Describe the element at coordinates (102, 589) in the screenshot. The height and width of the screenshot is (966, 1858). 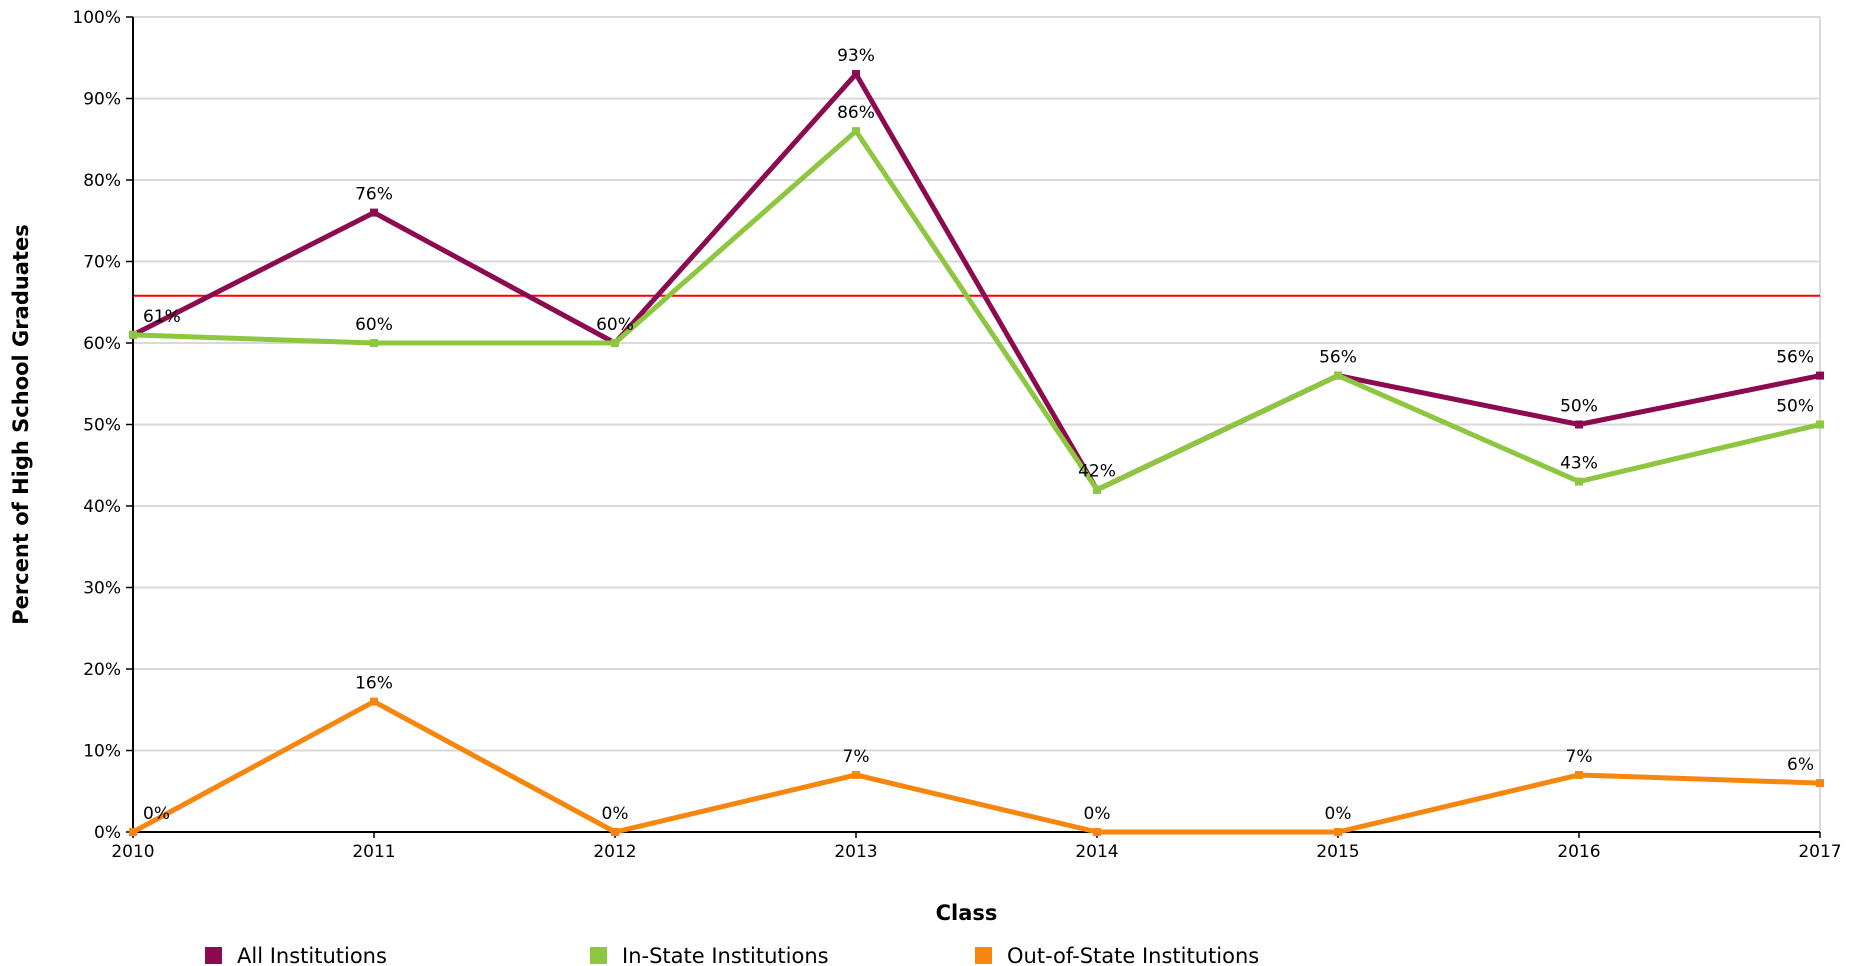
I see `y-tick-label: 30%` at that location.